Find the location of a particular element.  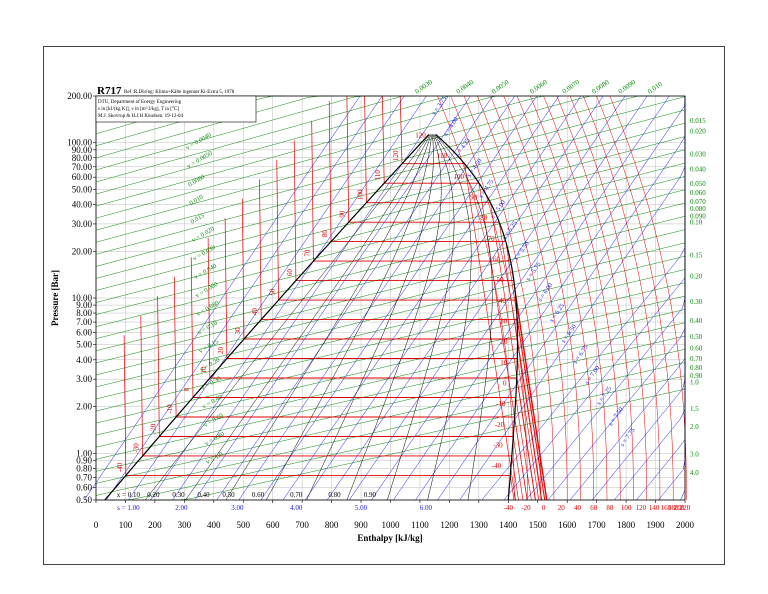

y-tick-label: 7.00 is located at coordinates (84, 322).